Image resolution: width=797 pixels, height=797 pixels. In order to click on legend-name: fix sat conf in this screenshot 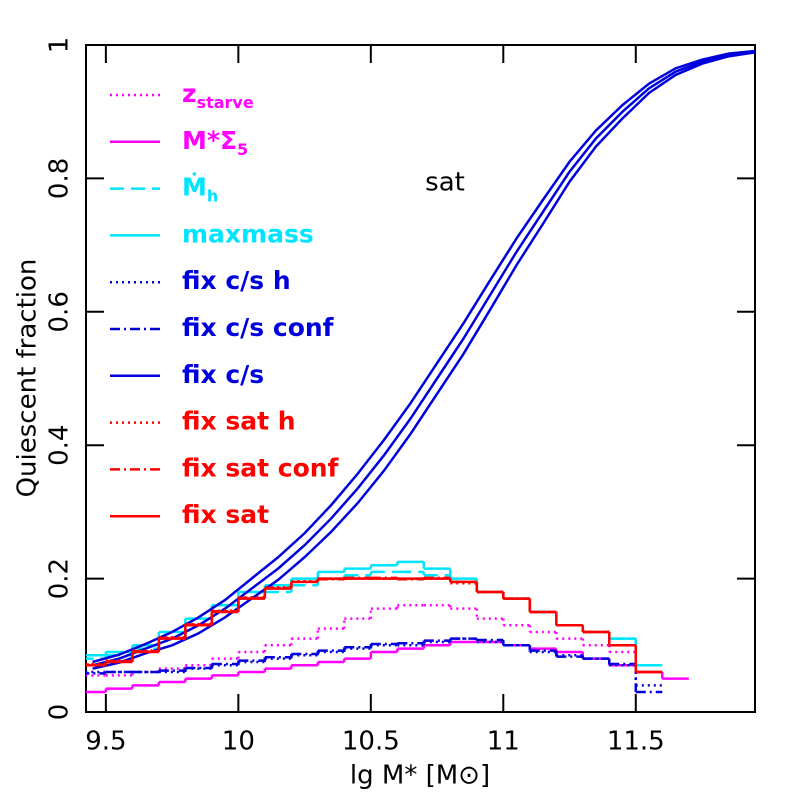, I will do `click(261, 467)`.